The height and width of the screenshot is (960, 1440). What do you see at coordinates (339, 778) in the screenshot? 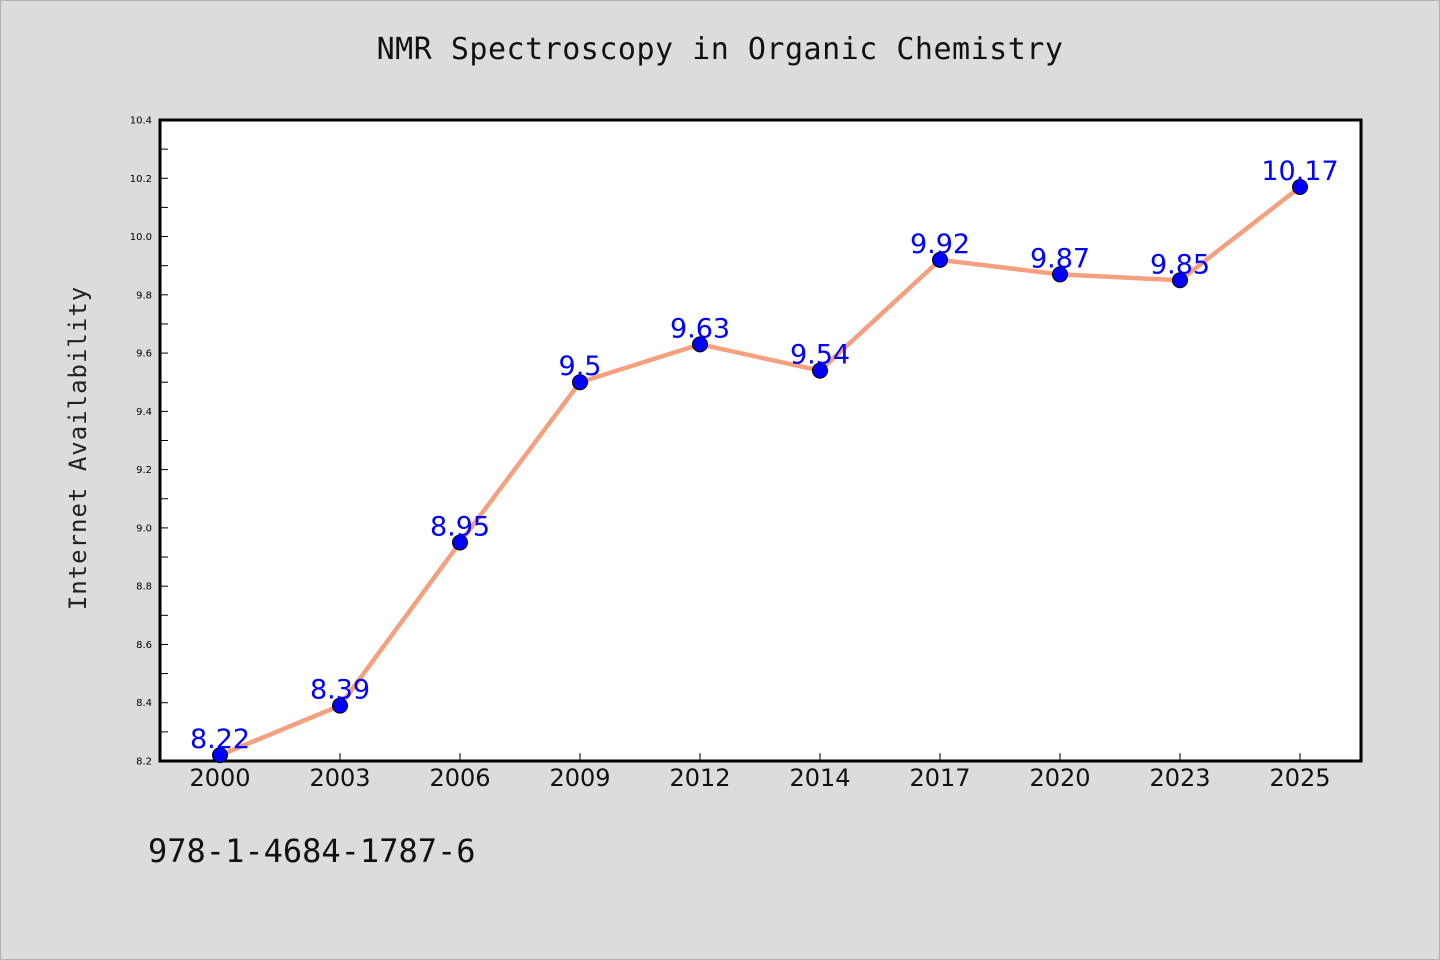
I see `x-tick-label: 2003` at bounding box center [339, 778].